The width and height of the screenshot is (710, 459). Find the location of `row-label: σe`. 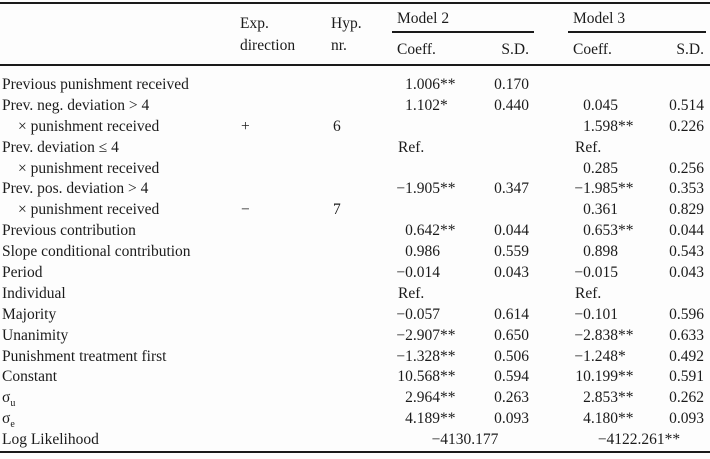

row-label: σe is located at coordinates (119, 419).